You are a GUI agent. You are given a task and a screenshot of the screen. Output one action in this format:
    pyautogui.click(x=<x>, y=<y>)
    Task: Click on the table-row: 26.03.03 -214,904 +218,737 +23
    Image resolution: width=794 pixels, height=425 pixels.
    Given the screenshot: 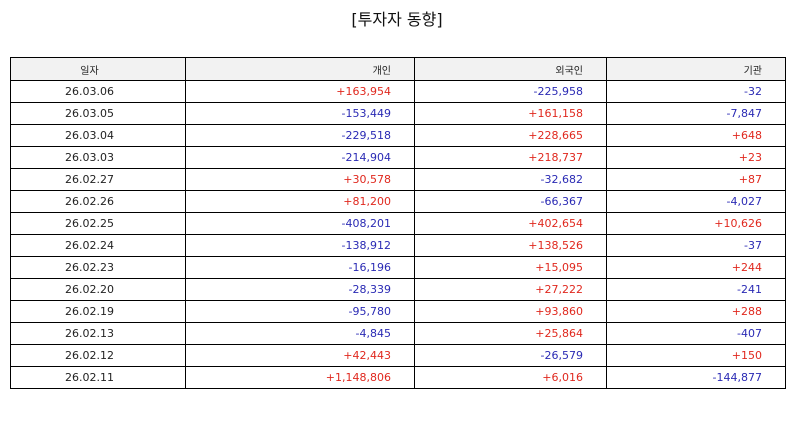 What is the action you would take?
    pyautogui.click(x=398, y=157)
    